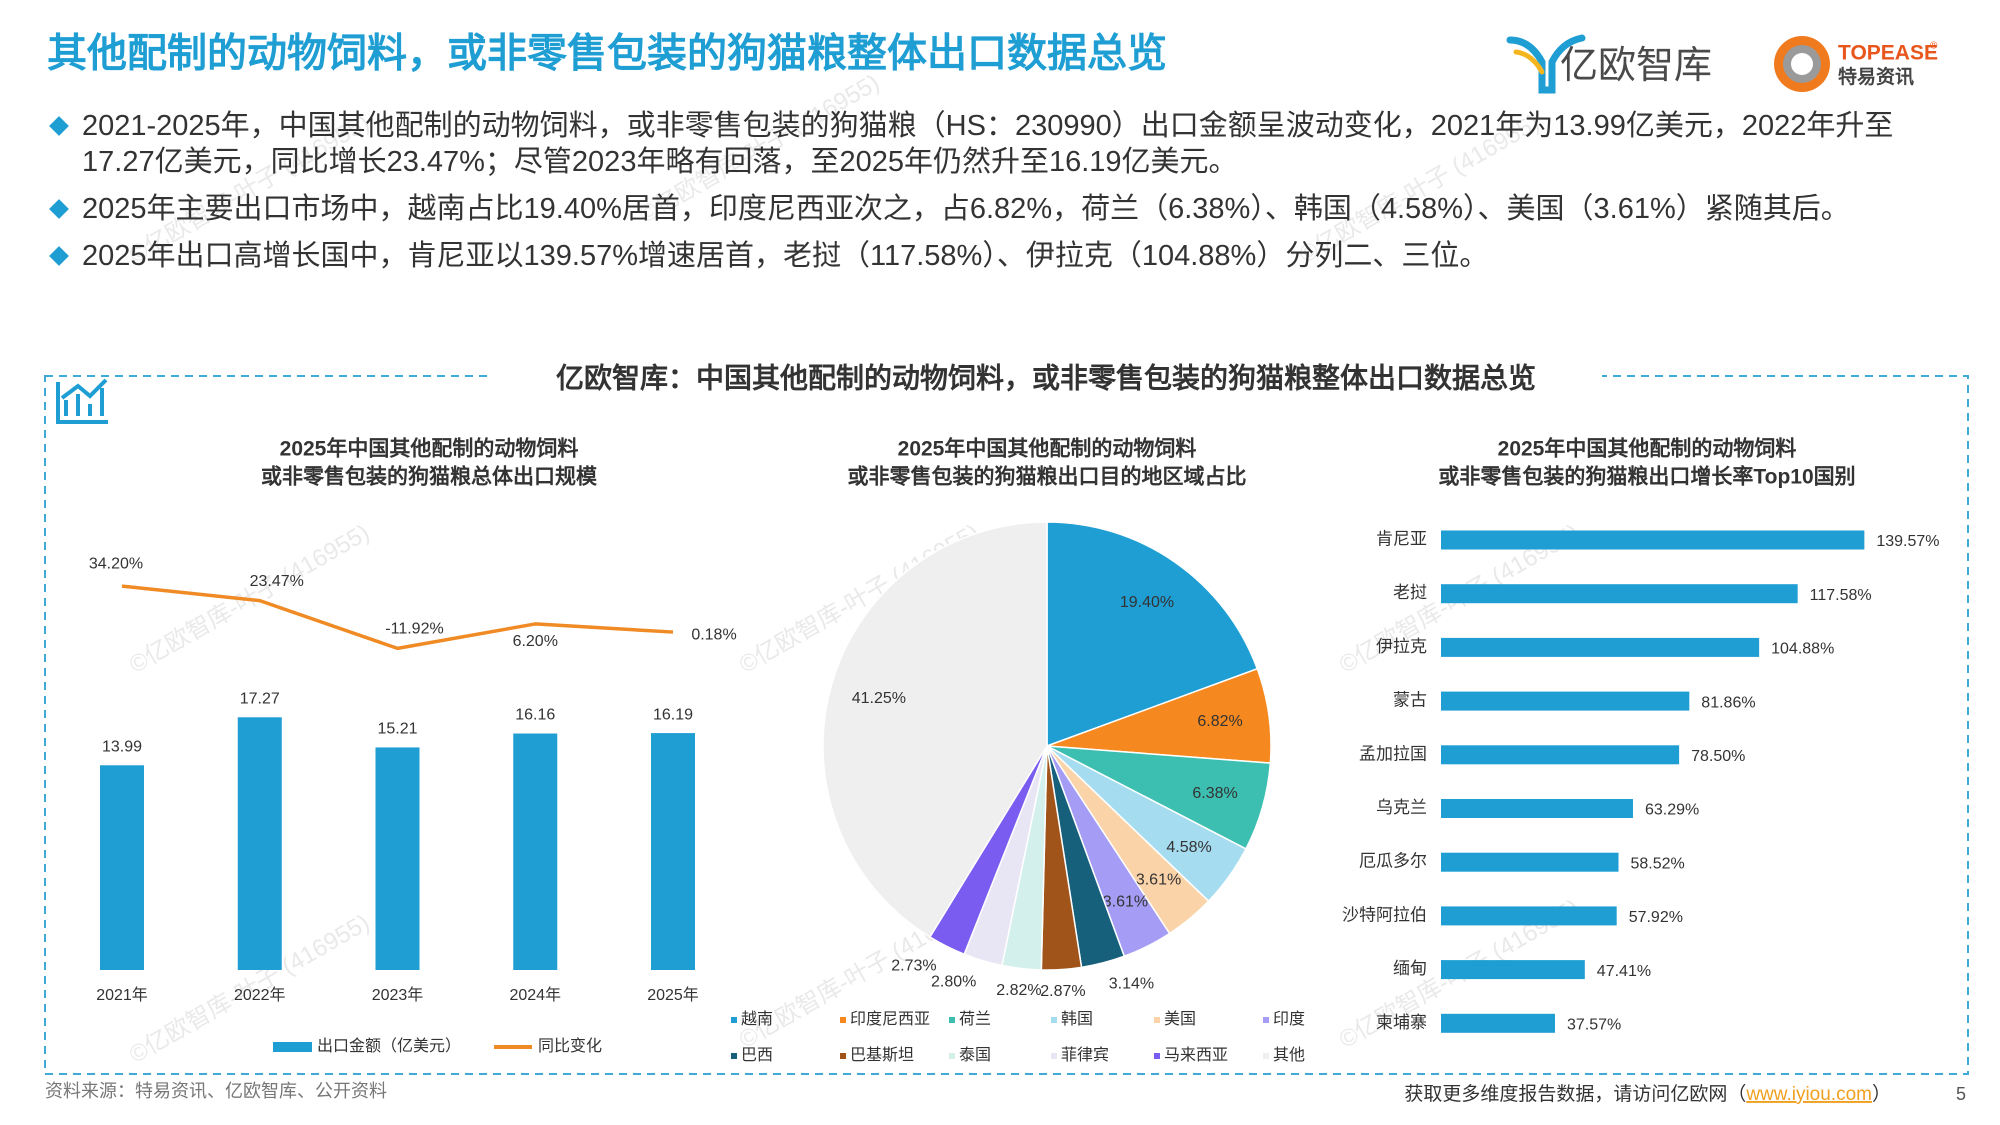 The width and height of the screenshot is (2000, 1125). What do you see at coordinates (1410, 700) in the screenshot?
I see `y-tick-label: 蒙古` at bounding box center [1410, 700].